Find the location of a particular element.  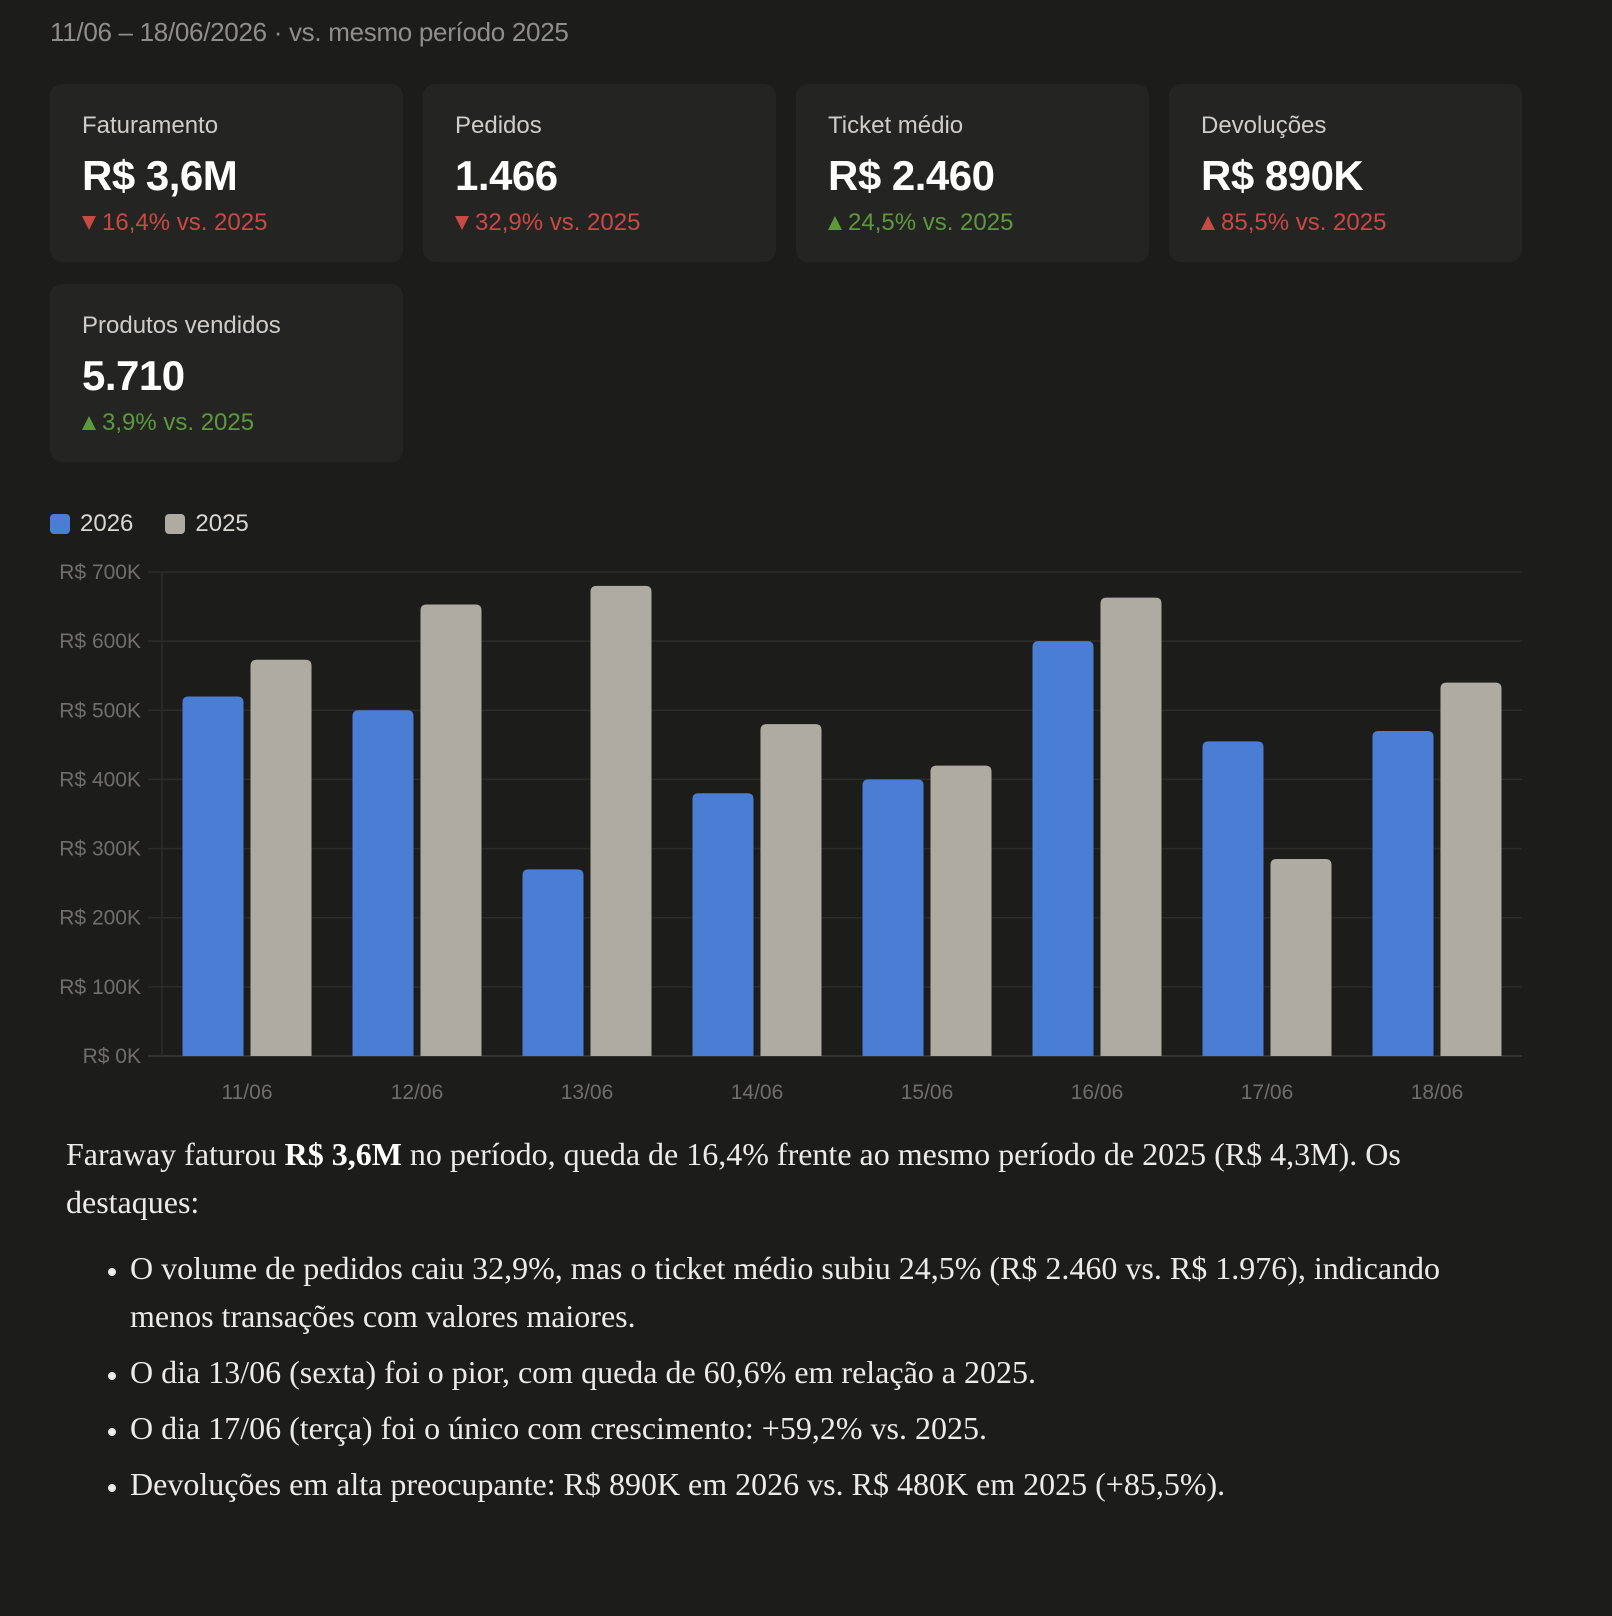

kpi-value: R$ 890K is located at coordinates (1282, 175).